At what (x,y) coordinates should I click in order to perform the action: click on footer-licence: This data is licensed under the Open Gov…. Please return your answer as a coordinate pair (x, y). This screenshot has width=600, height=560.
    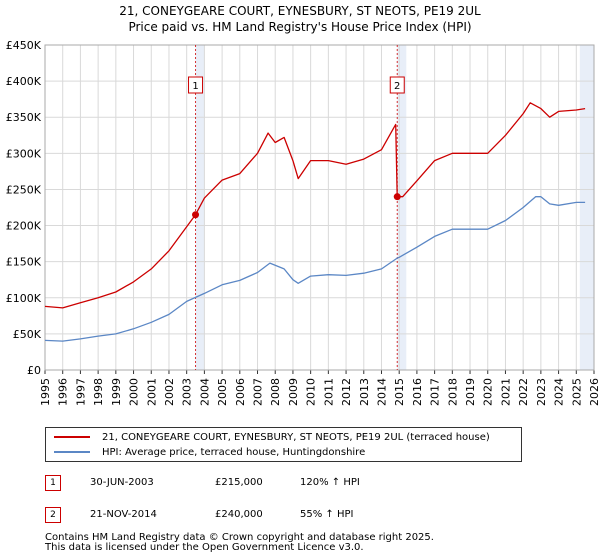
    Looking at the image, I should click on (204, 547).